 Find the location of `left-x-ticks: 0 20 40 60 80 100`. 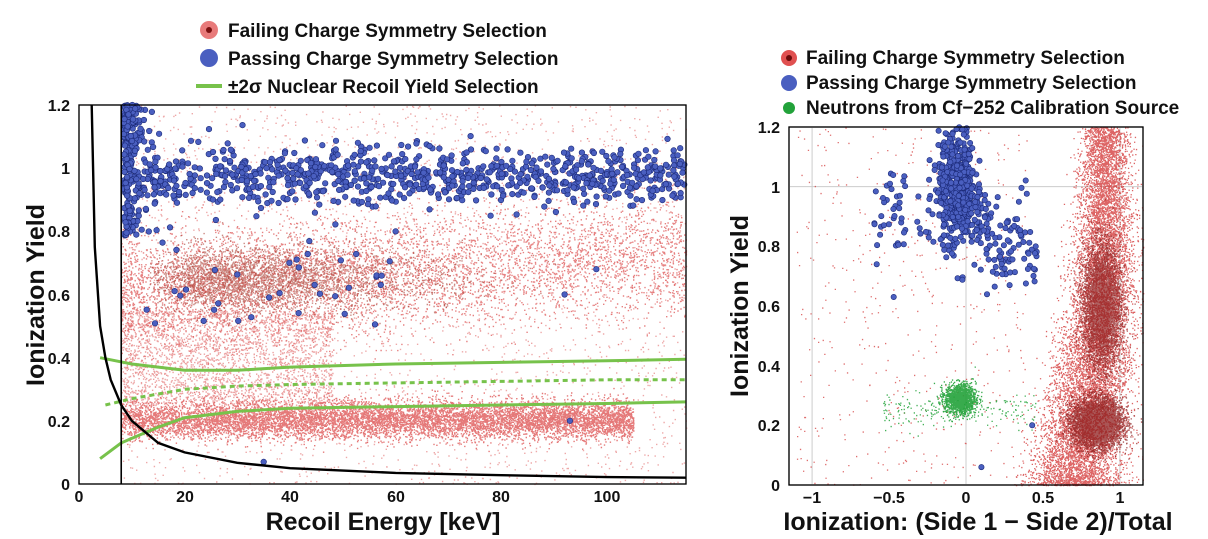

left-x-ticks: 0 20 40 60 80 100 is located at coordinates (348, 497).